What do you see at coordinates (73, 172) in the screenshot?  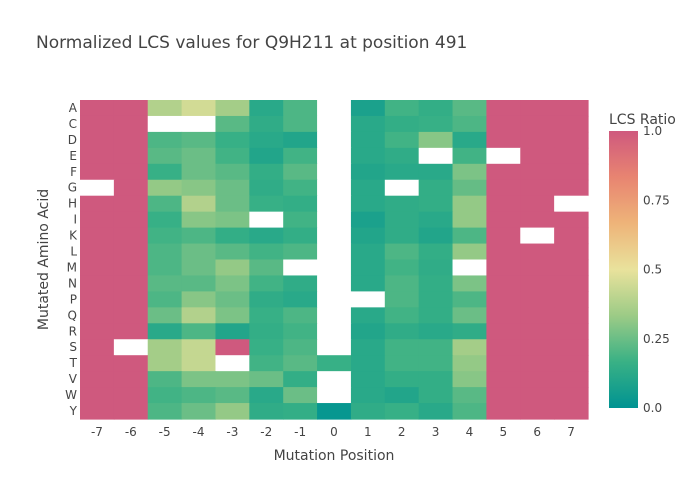 I see `y-tick-label: F` at bounding box center [73, 172].